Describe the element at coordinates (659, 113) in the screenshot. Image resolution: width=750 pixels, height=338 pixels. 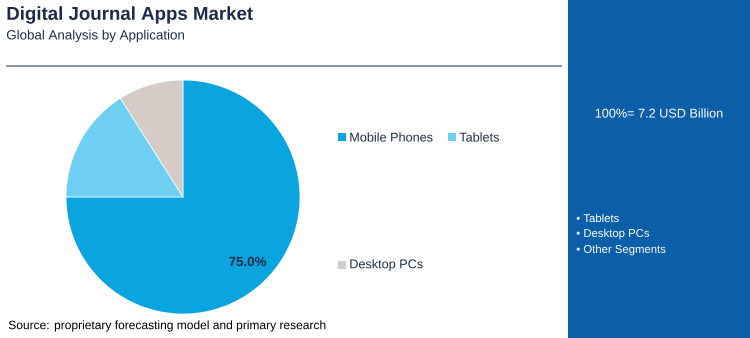
I see `text: 100%= 7.2 USD Billion` at that location.